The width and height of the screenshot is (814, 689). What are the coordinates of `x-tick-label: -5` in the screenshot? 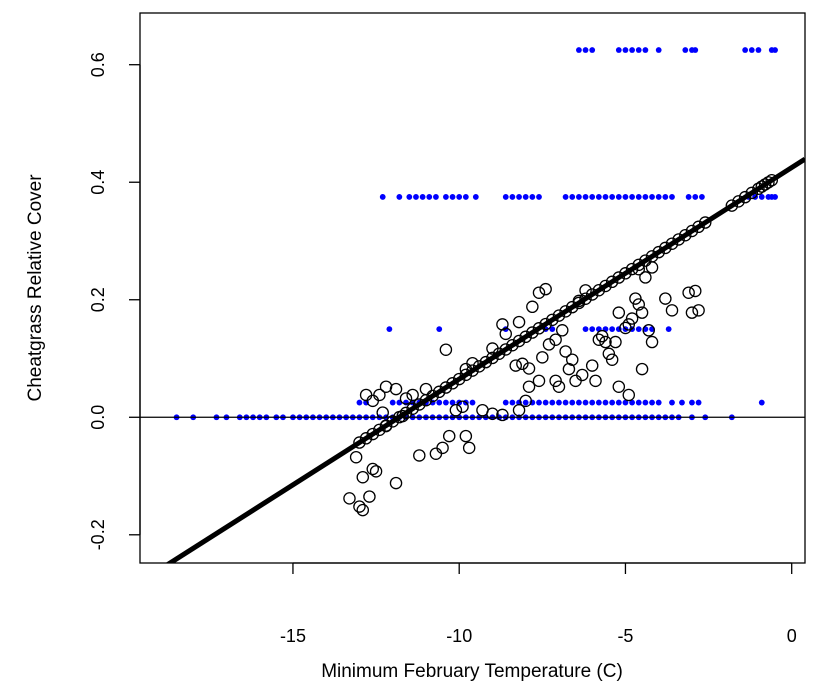 It's located at (625, 636).